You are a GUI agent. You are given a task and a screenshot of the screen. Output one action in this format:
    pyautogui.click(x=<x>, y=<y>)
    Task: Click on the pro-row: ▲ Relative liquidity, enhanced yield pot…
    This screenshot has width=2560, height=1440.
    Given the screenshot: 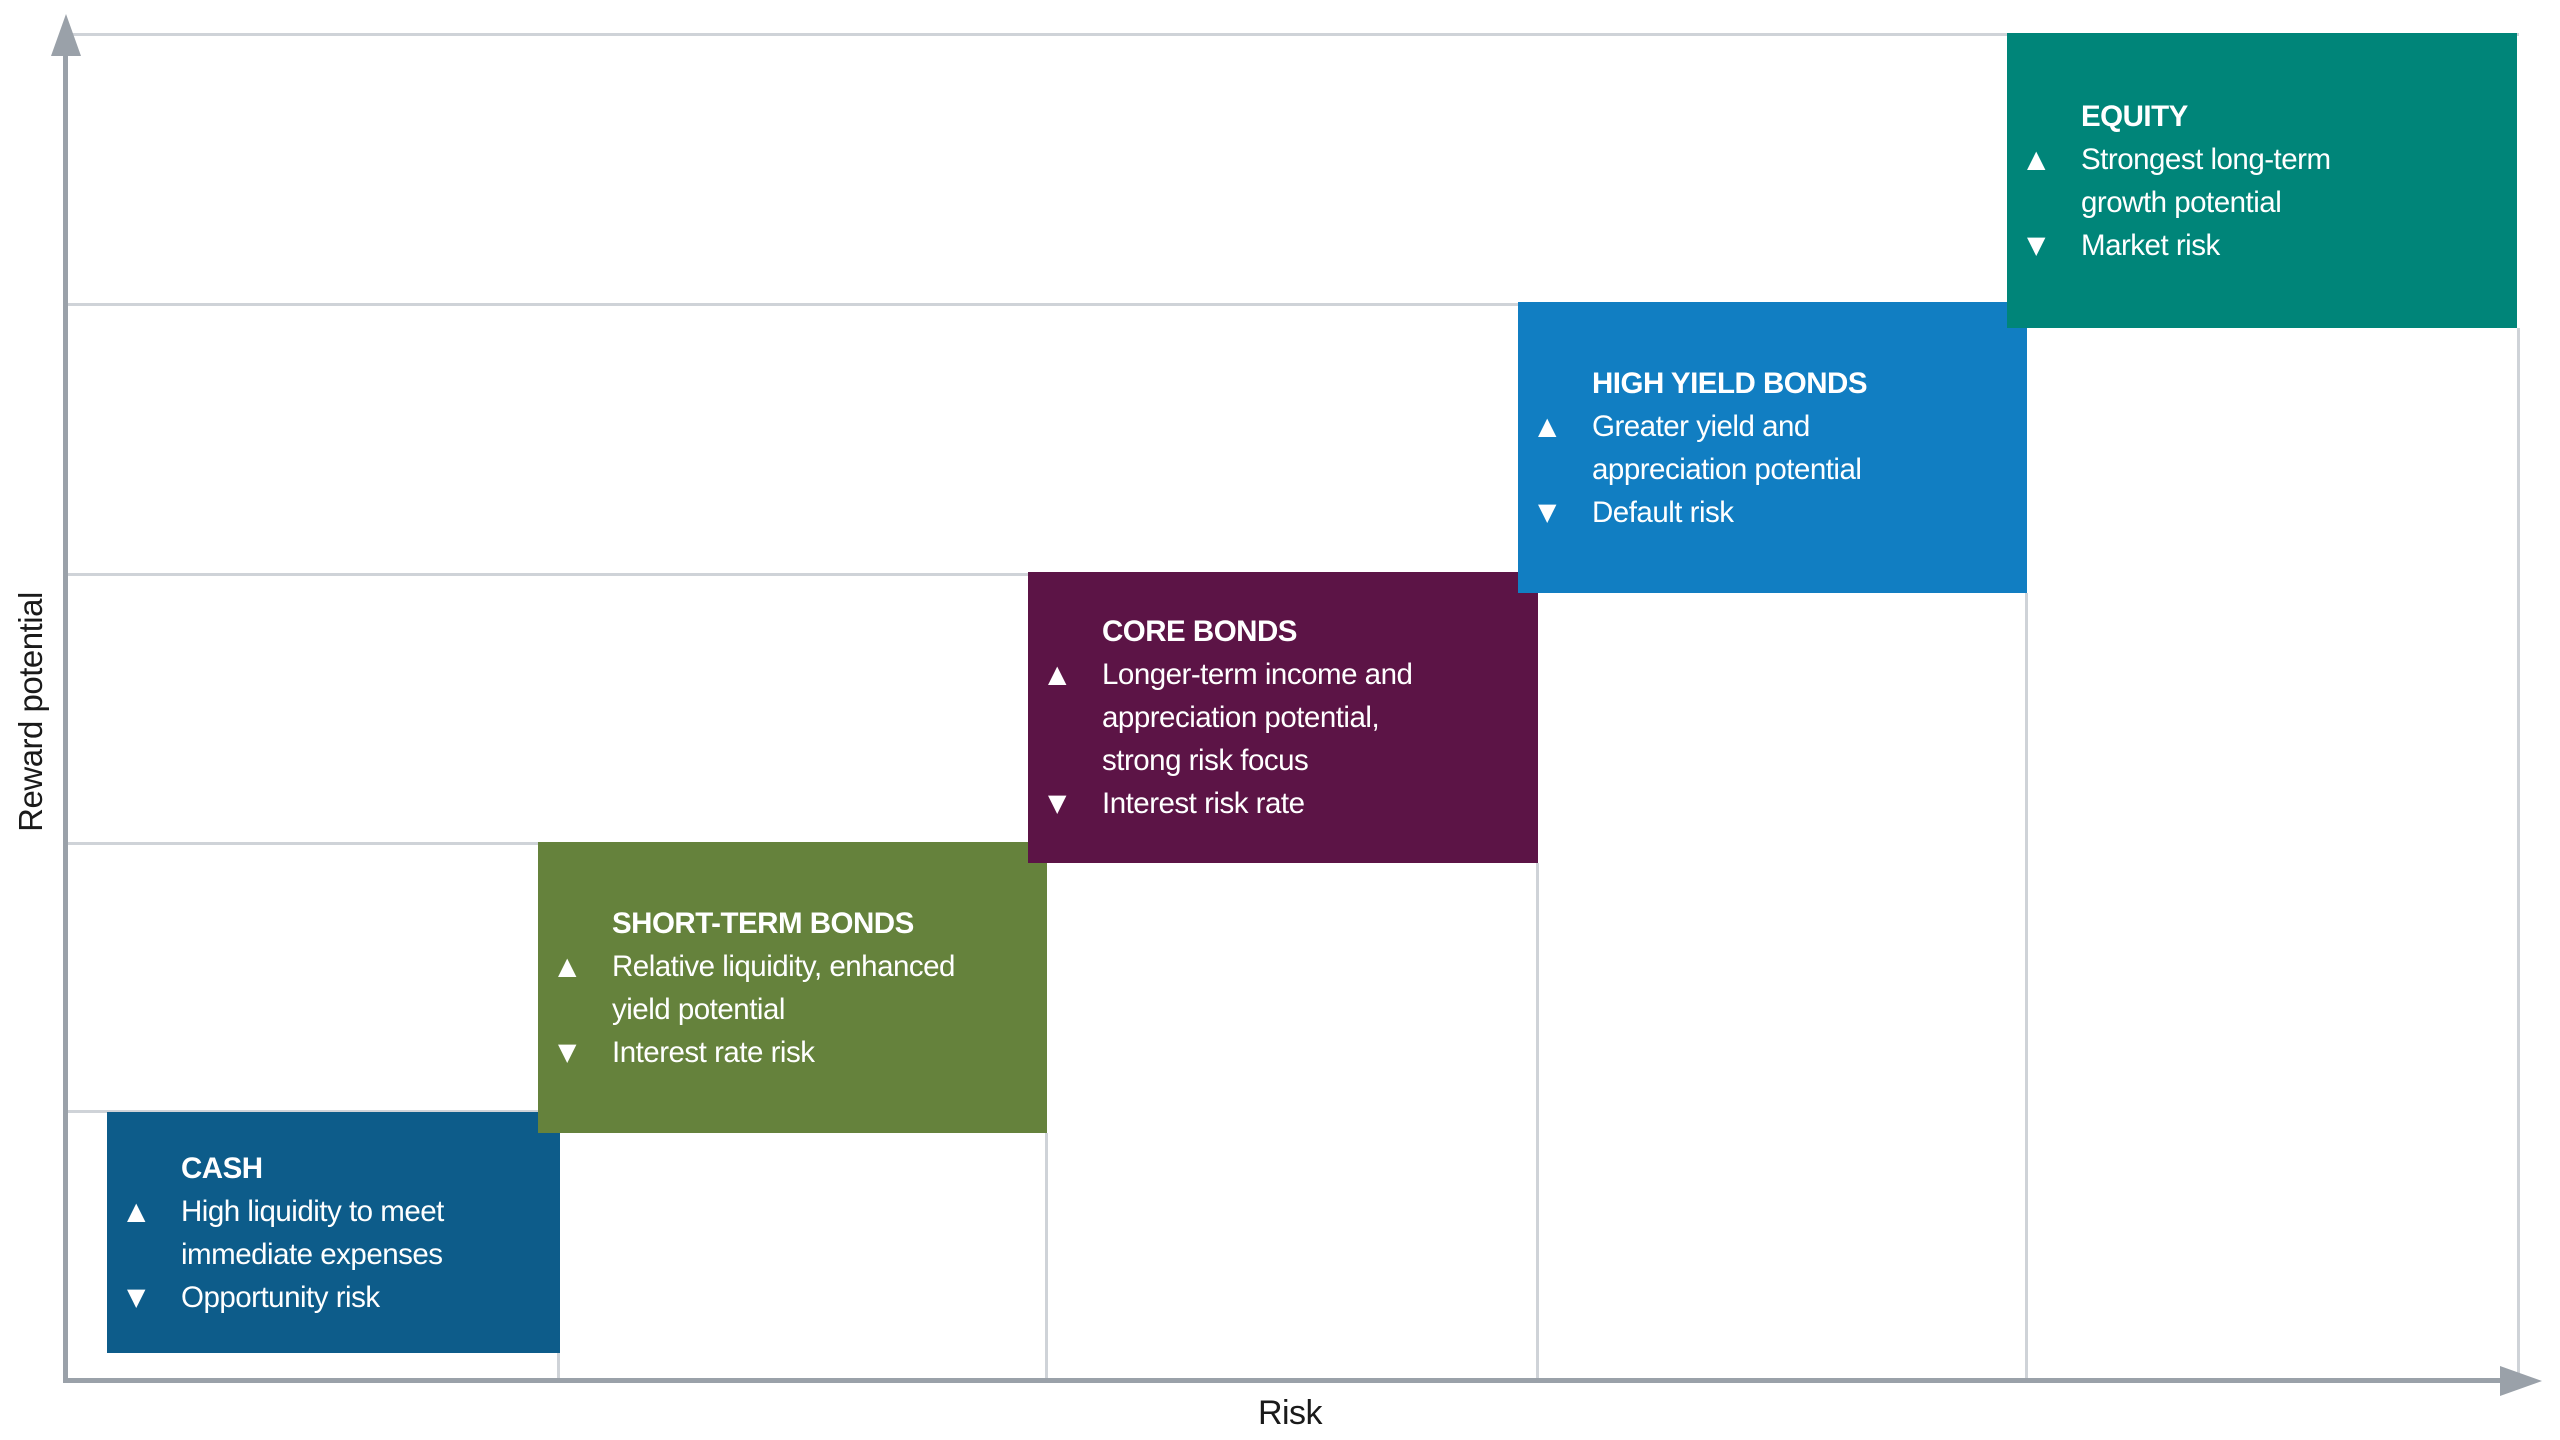 What is the action you would take?
    pyautogui.click(x=797, y=988)
    